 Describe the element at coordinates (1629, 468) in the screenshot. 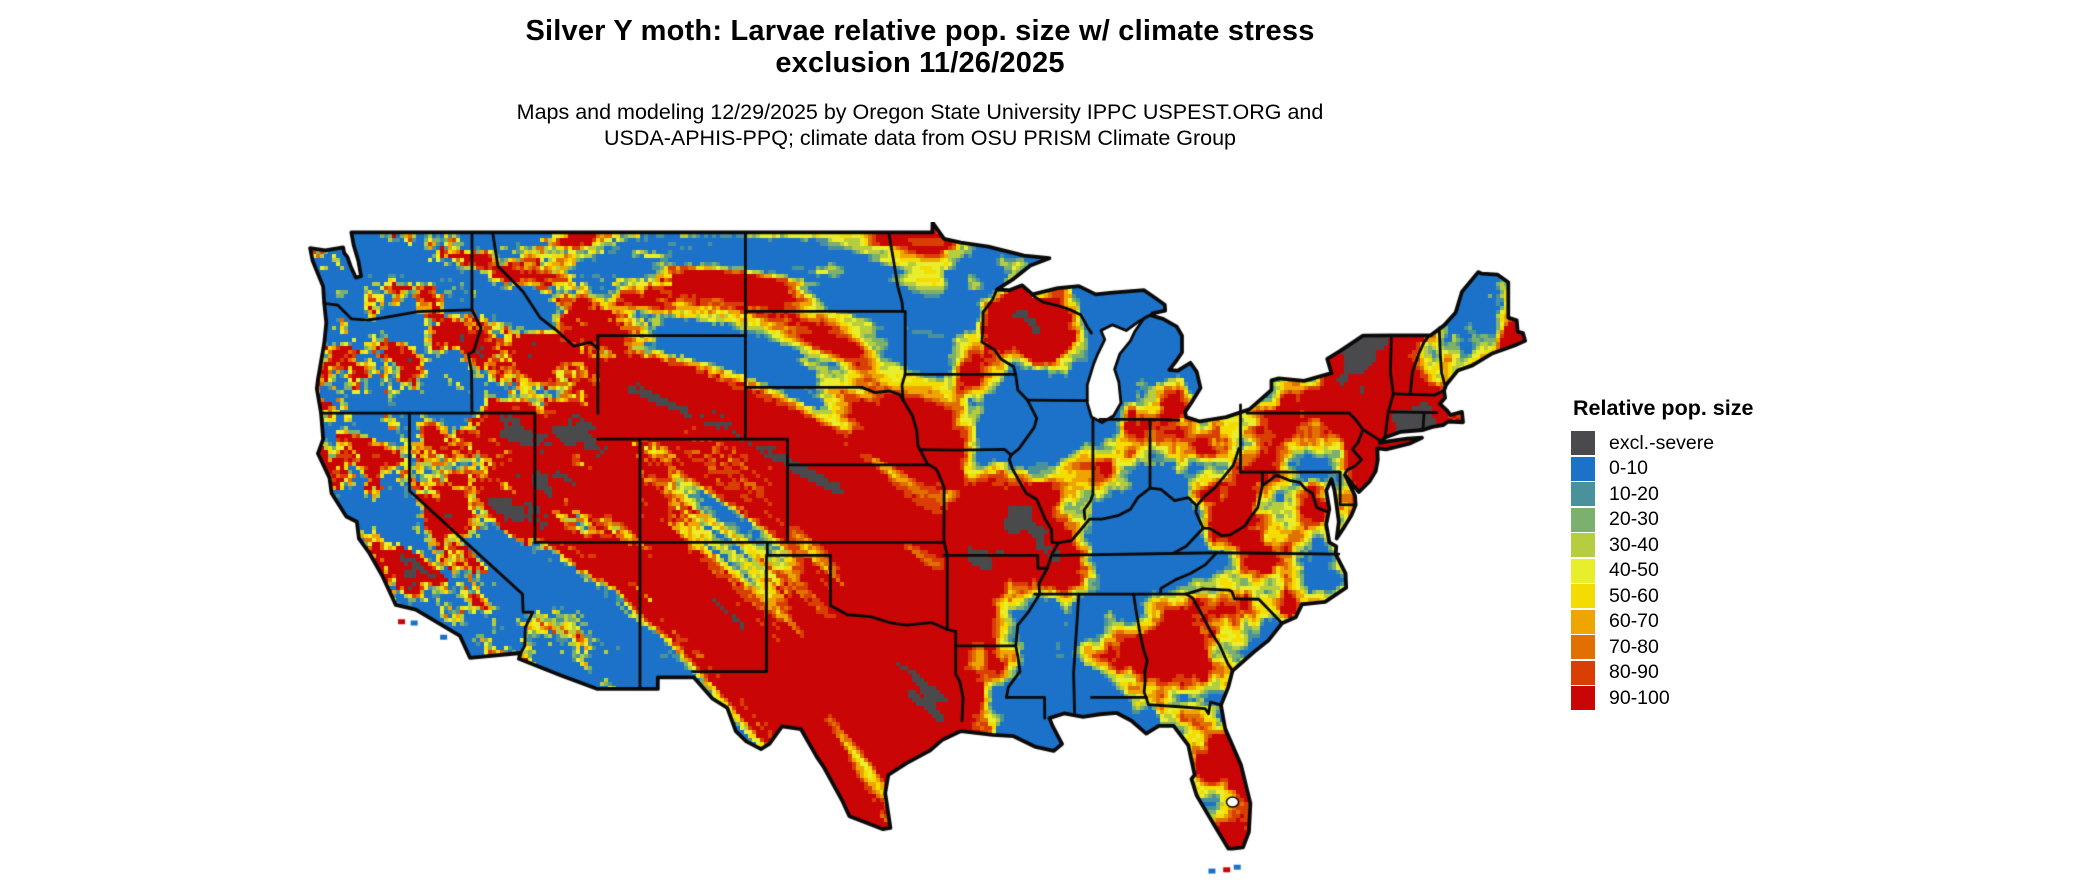

I see `legend-item-label: 0-10` at that location.